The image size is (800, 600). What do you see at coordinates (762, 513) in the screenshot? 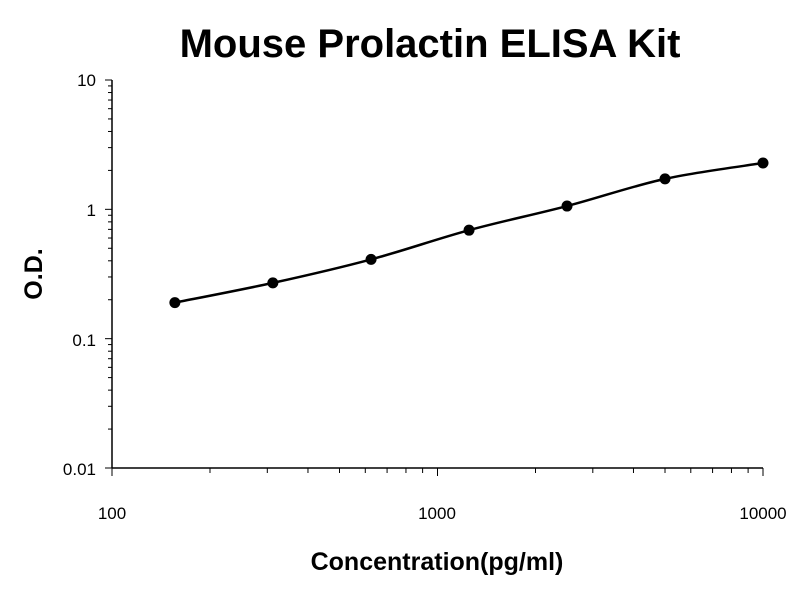
I see `x-tick-label: 10000` at bounding box center [762, 513].